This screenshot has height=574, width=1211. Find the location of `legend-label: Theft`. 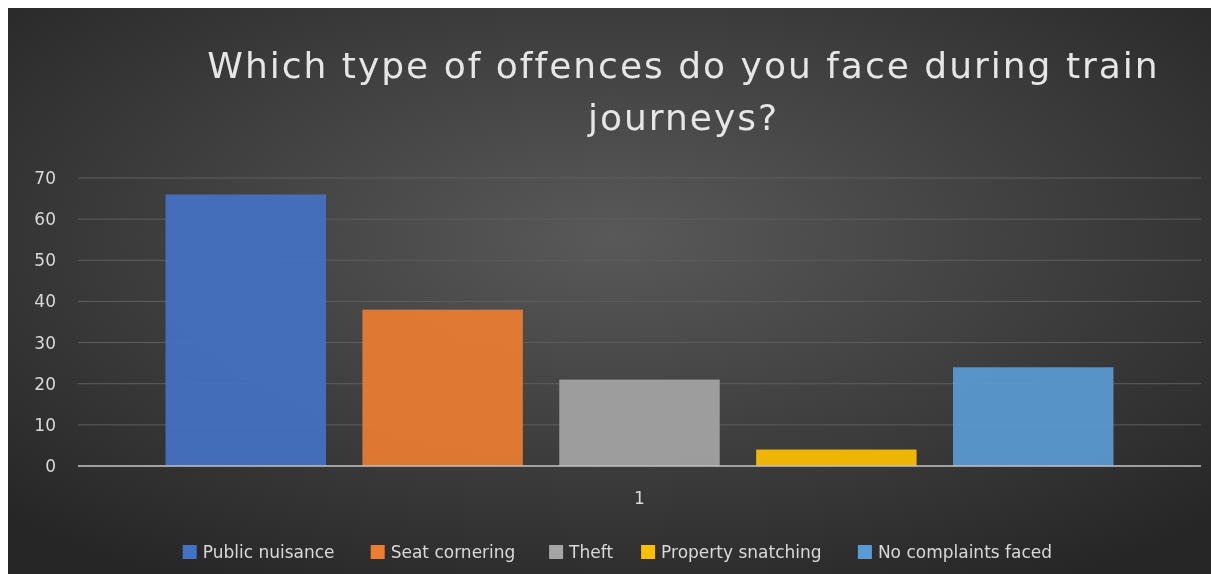

legend-label: Theft is located at coordinates (591, 551).